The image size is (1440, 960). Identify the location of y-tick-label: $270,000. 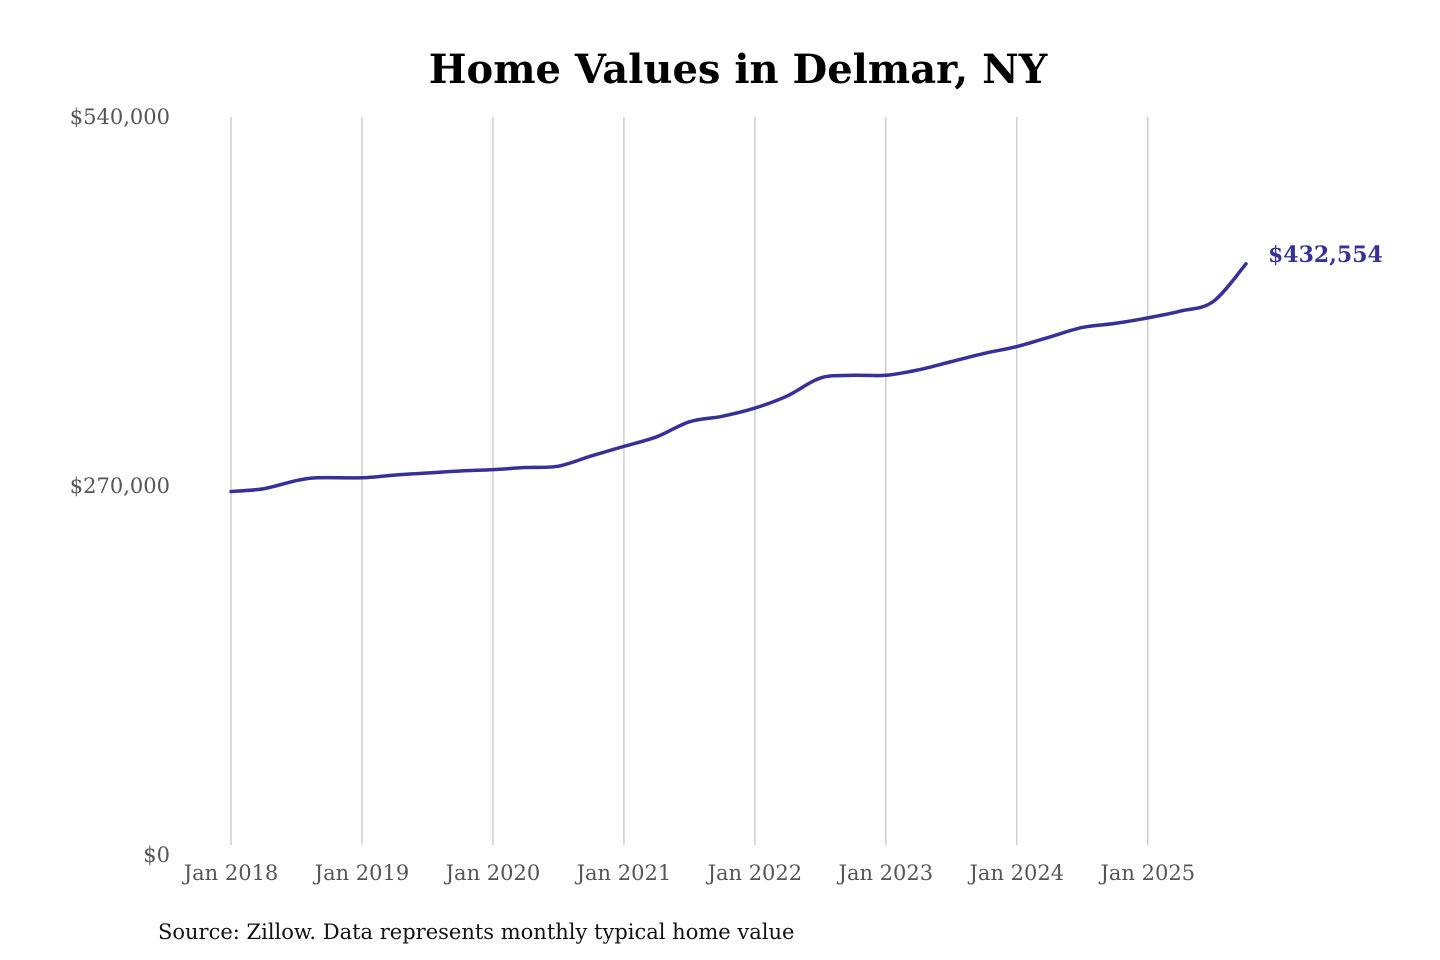
(120, 486).